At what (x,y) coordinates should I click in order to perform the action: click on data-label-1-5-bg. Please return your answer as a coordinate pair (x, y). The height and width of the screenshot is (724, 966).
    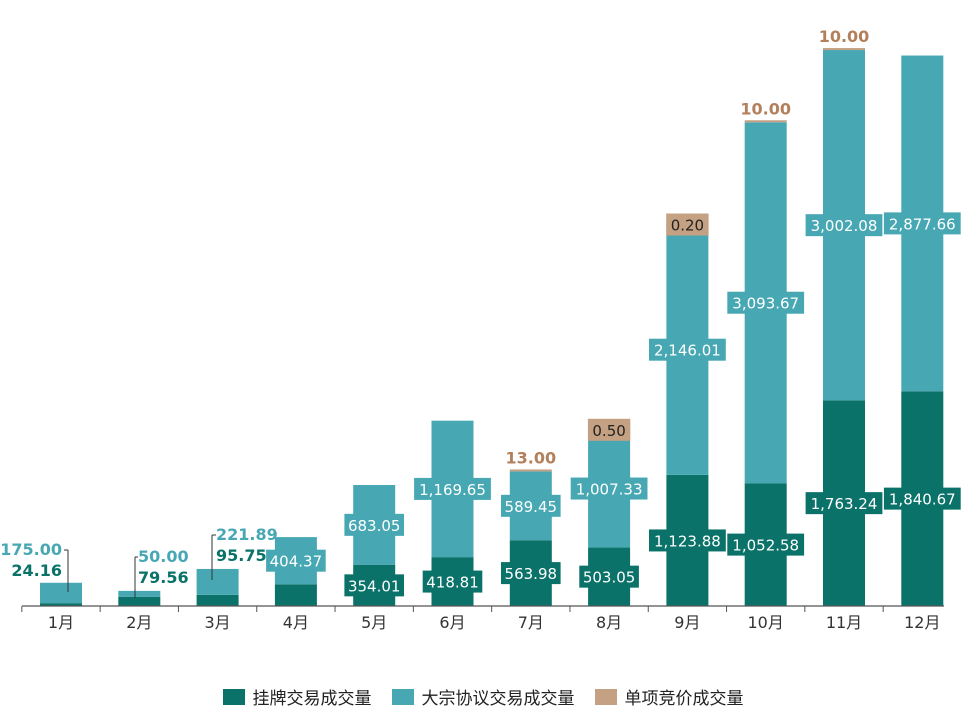
    Looking at the image, I should click on (452, 488).